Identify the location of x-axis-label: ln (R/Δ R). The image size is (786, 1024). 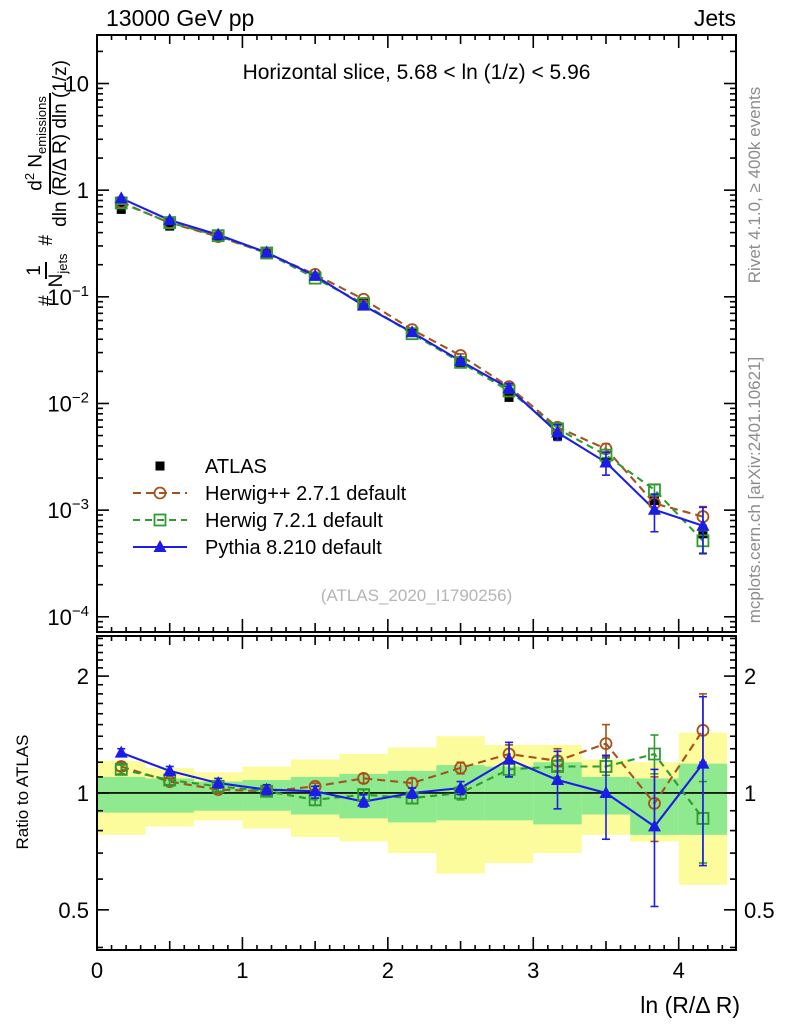
(690, 1005).